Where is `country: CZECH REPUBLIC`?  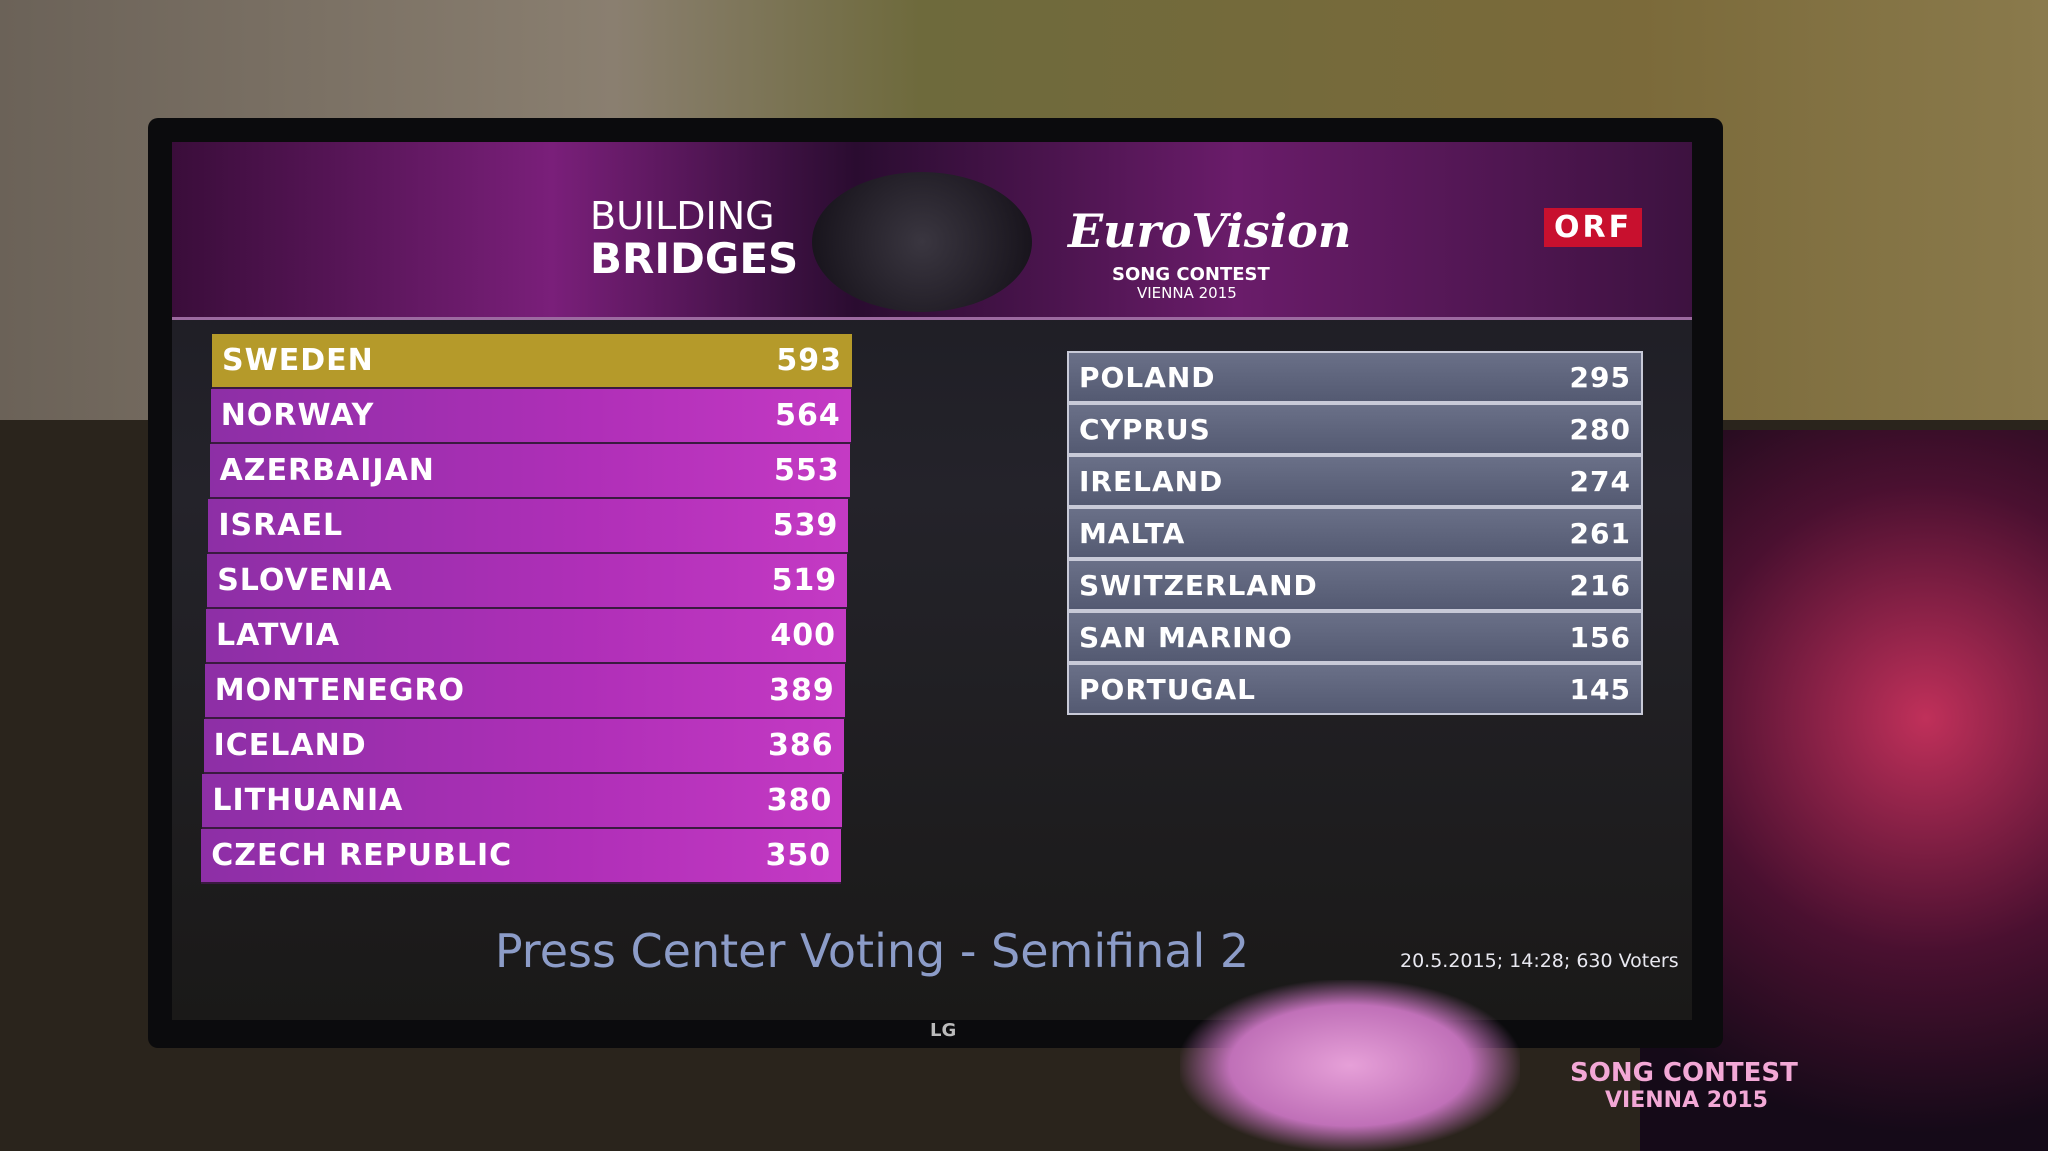
country: CZECH REPUBLIC is located at coordinates (362, 855).